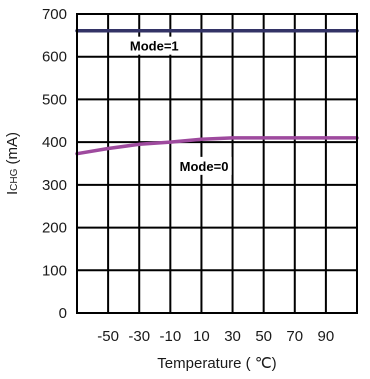 The width and height of the screenshot is (370, 379). Describe the element at coordinates (54, 228) in the screenshot. I see `y-tick-label: 200` at that location.